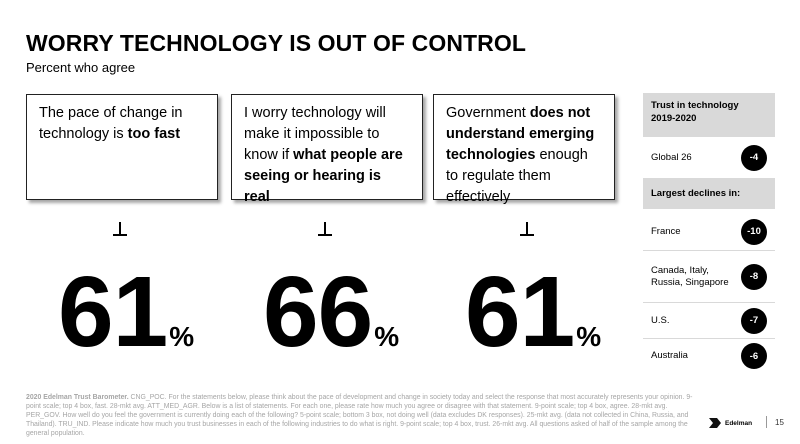  Describe the element at coordinates (754, 157) in the screenshot. I see `change-badge: -4` at that location.